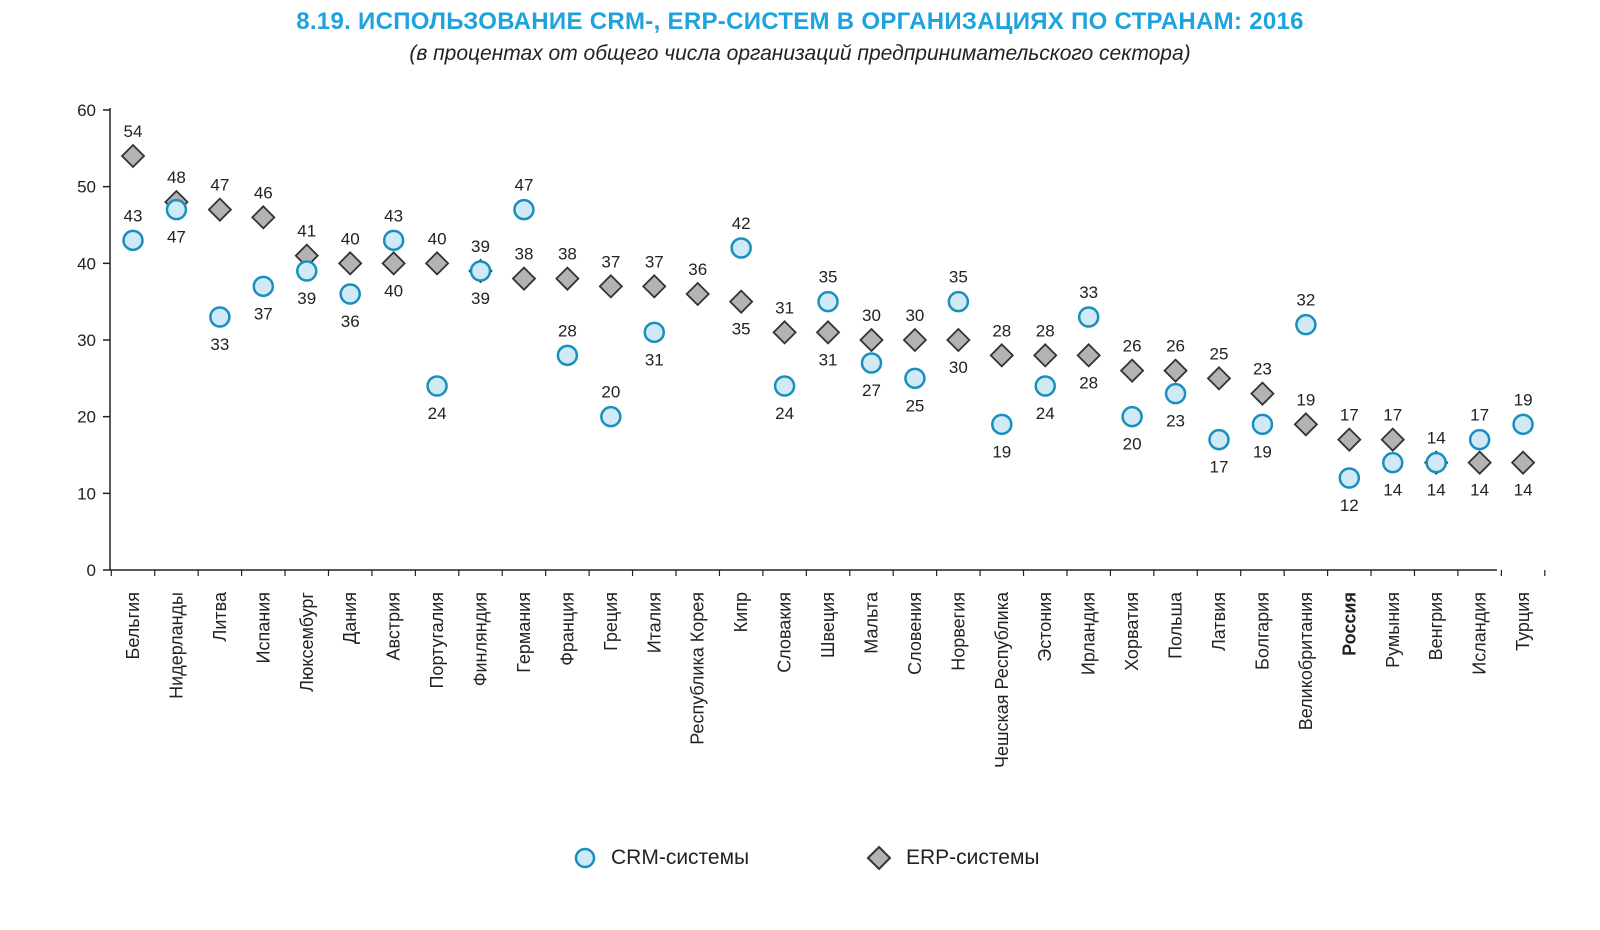  I want to click on erp-data-label: 47, so click(219, 185).